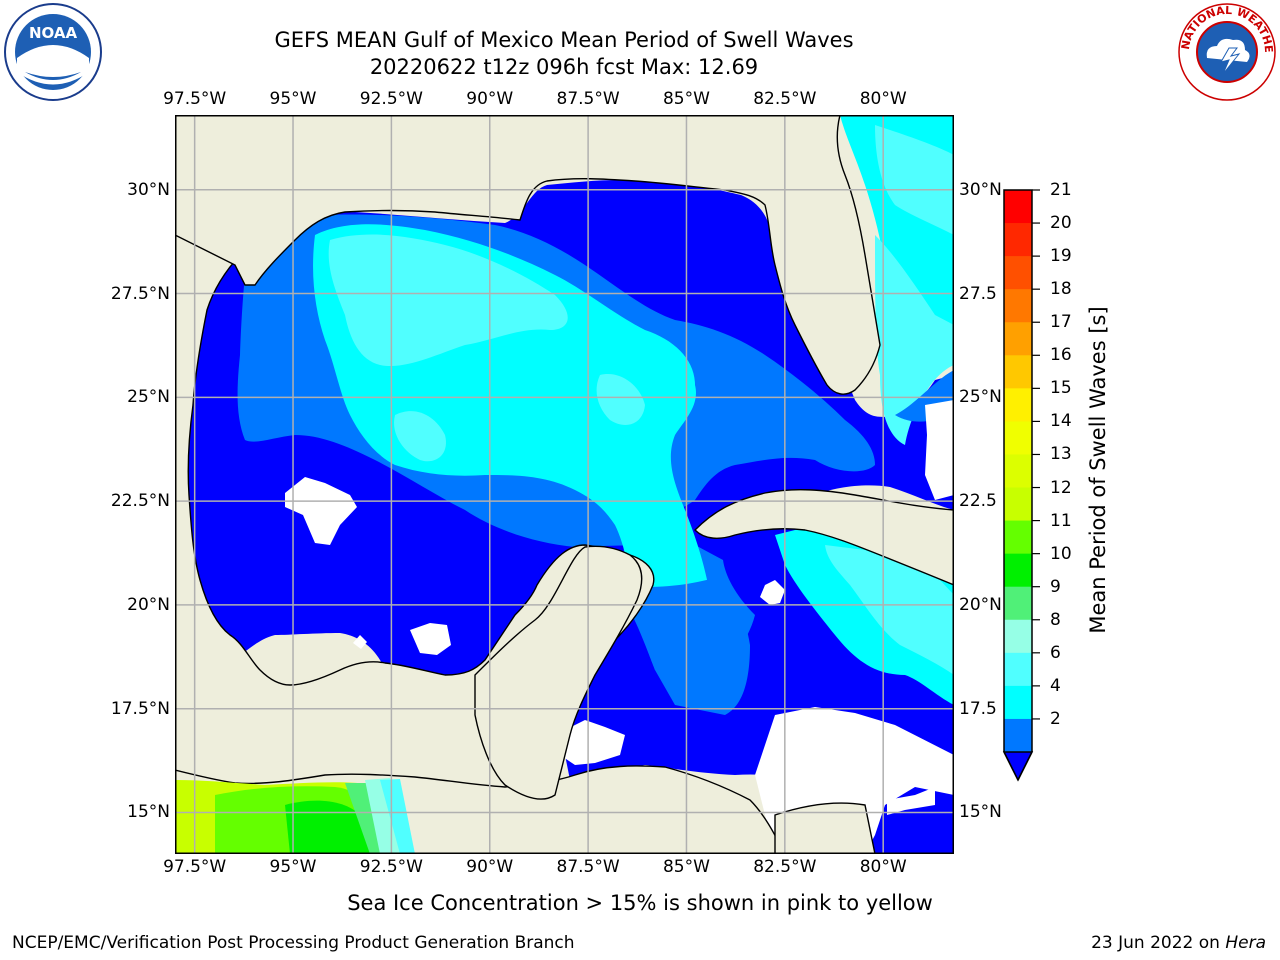 The width and height of the screenshot is (1280, 960). I want to click on latitude-tick-label: 17.5, so click(978, 708).